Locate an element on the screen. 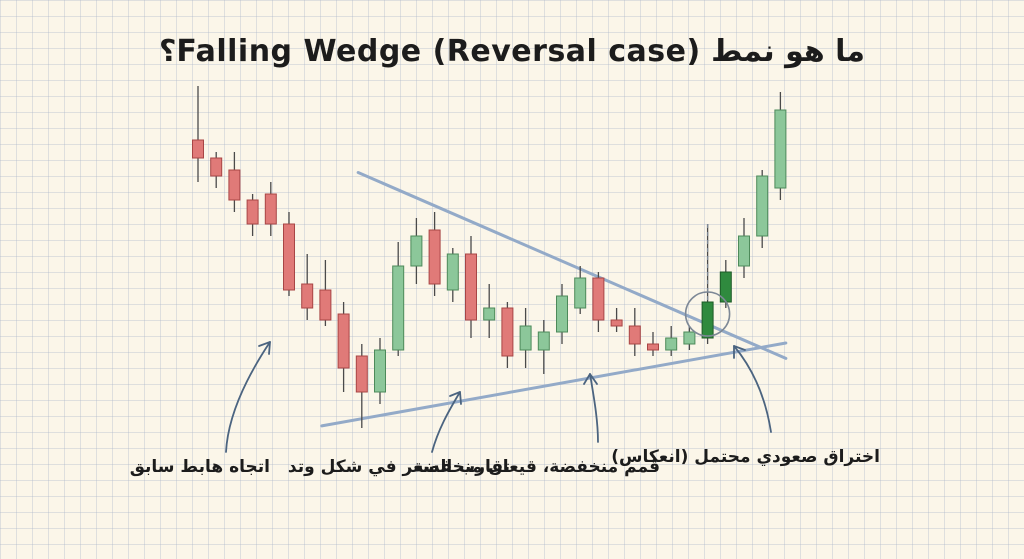  page-title: ما هو نمط Falling Wedge (Reversal case)؟ is located at coordinates (512, 51).